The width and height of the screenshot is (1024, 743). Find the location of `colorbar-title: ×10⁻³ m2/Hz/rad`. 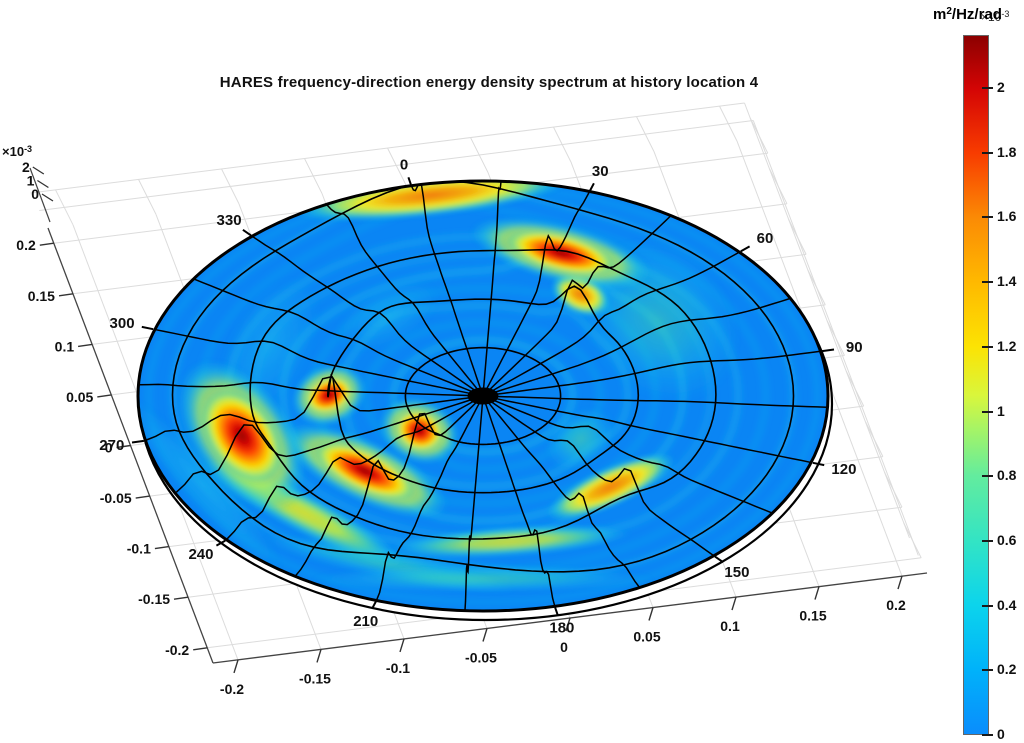

colorbar-title: ×10⁻³ m2/Hz/rad is located at coordinates (978, 18).